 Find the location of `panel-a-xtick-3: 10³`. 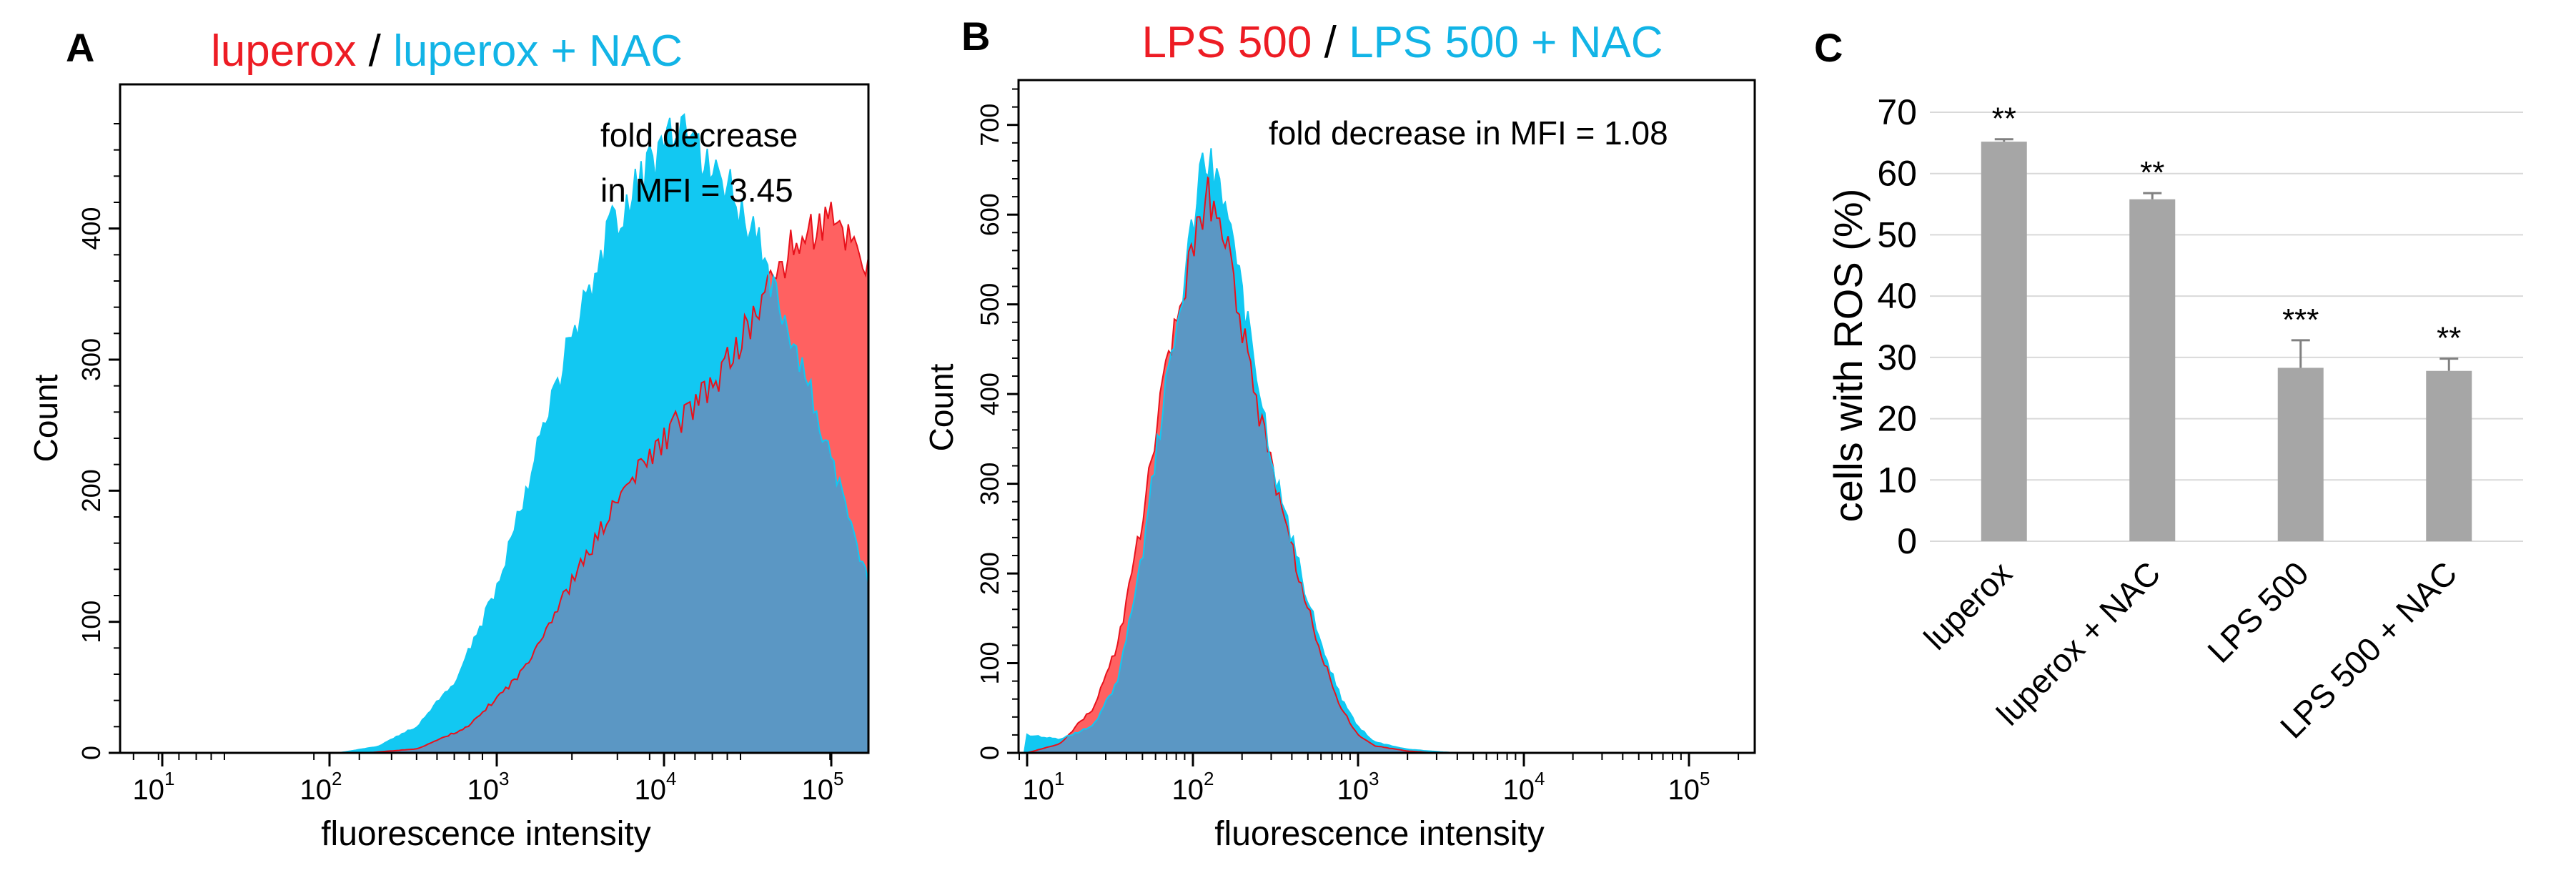

panel-a-xtick-3: 10³ is located at coordinates (489, 787).